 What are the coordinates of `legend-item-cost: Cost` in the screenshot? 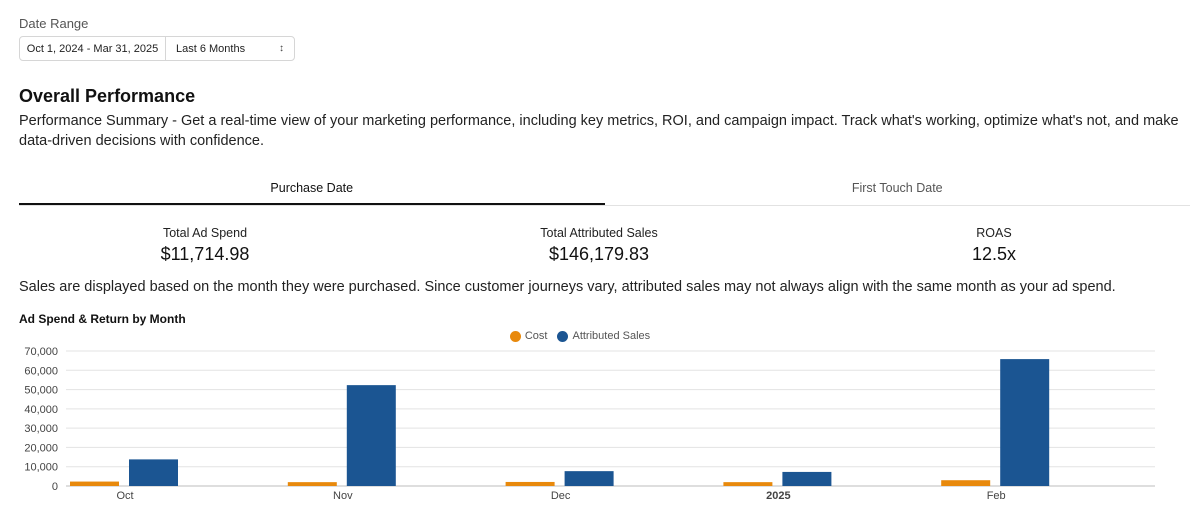 It's located at (528, 336).